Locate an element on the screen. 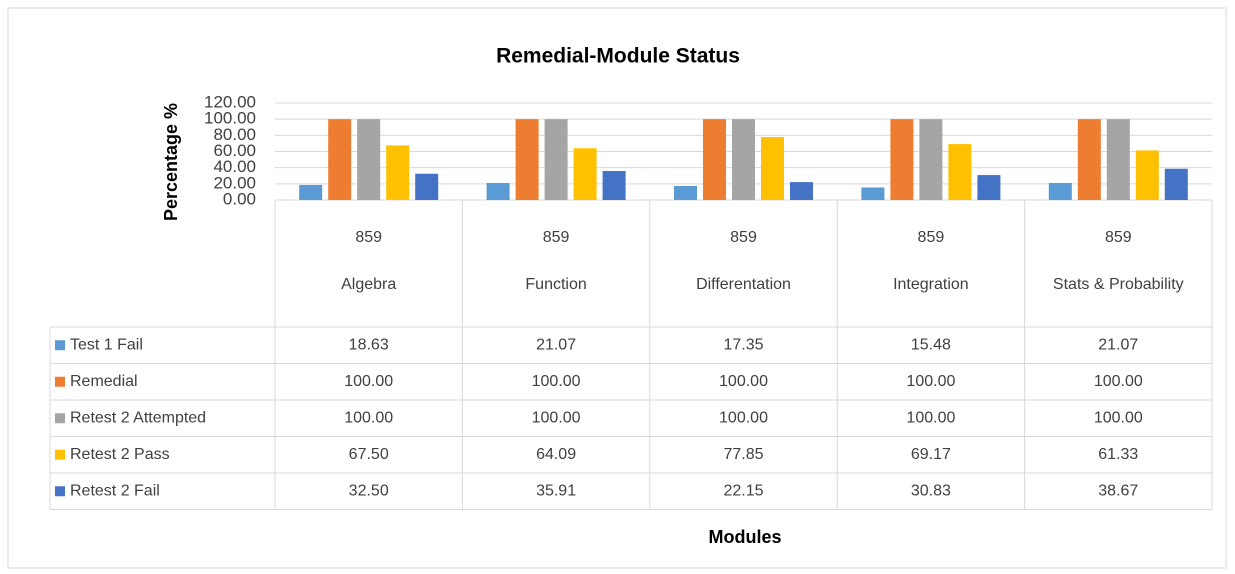 This screenshot has height=574, width=1235. value-label: 15.48 is located at coordinates (931, 344).